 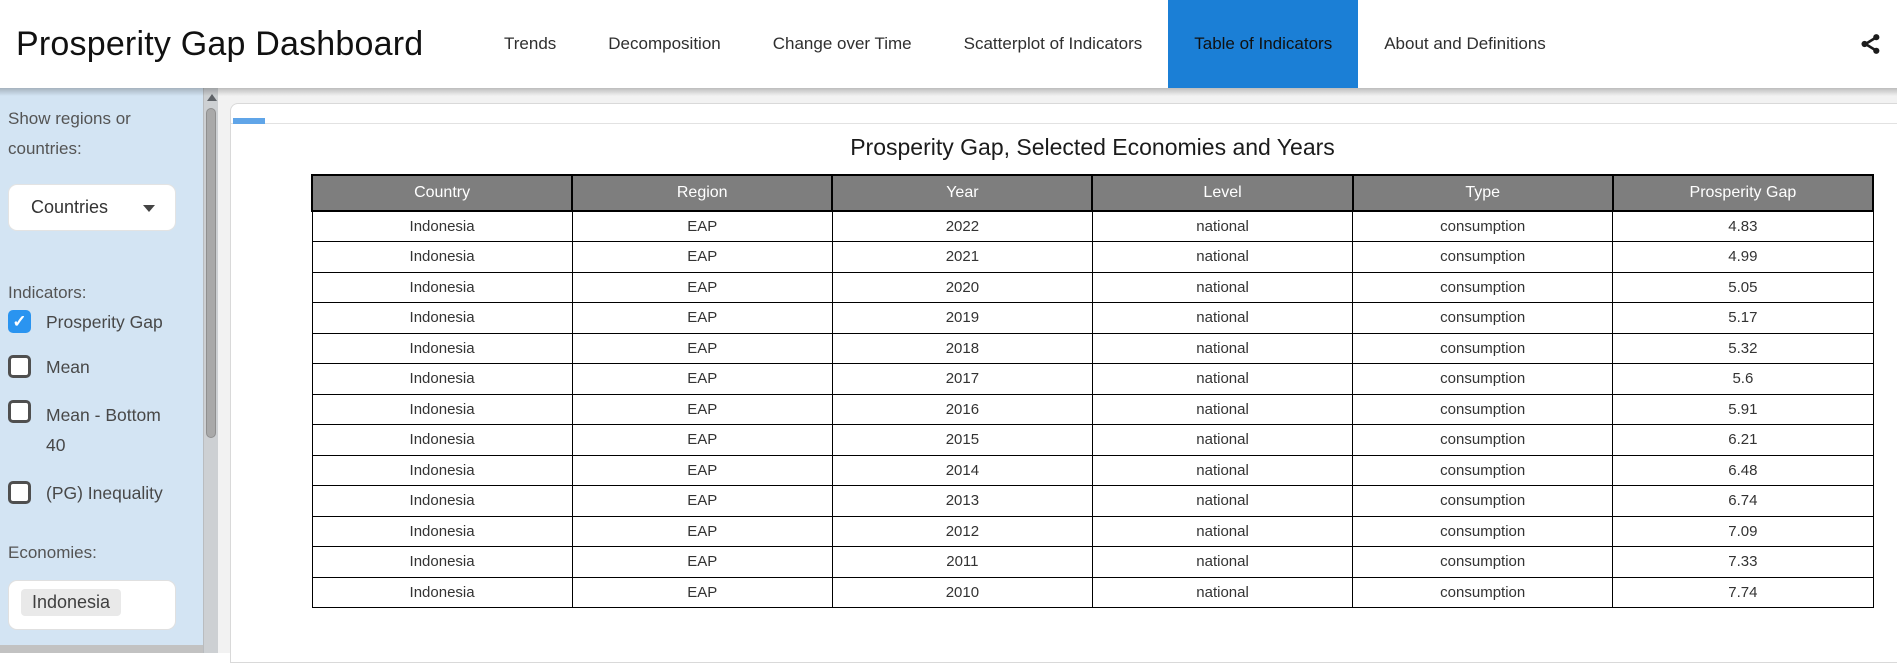 I want to click on indicator-row-mean-bottom-40: Mean - Bottom 40, so click(x=103, y=430).